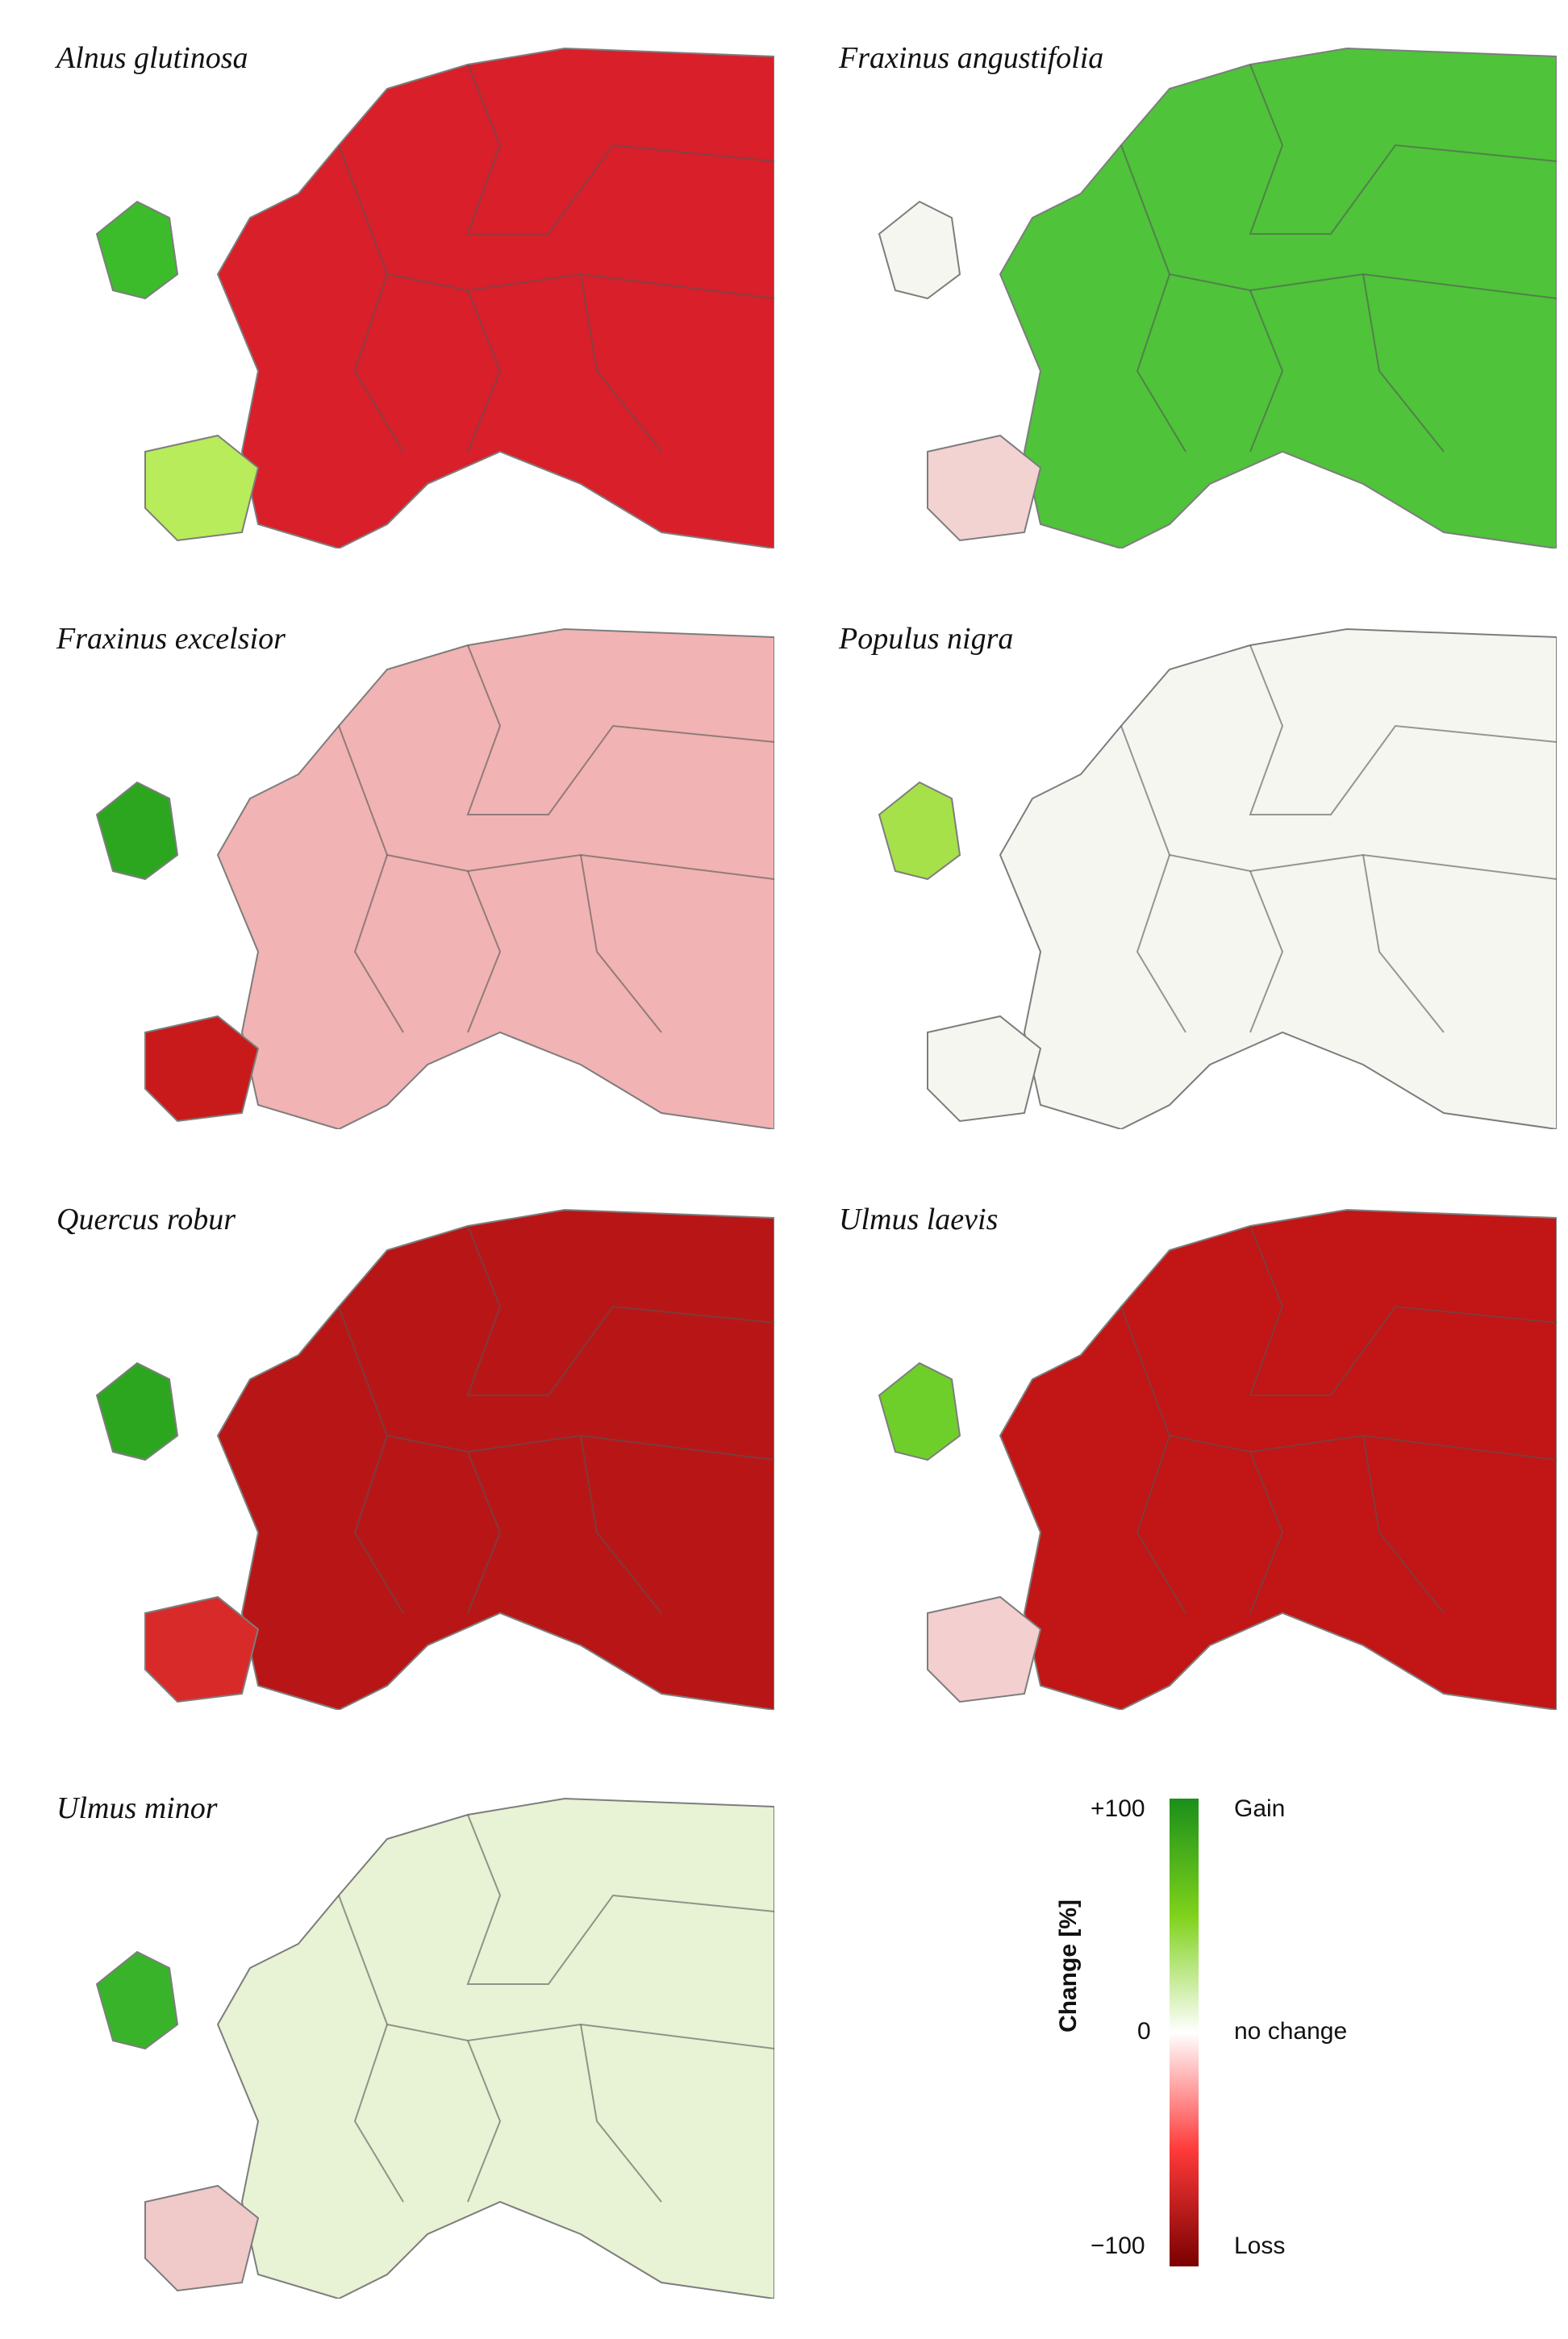 Image resolution: width=1568 pixels, height=2339 pixels. I want to click on panel-title: Quercus robur, so click(146, 1220).